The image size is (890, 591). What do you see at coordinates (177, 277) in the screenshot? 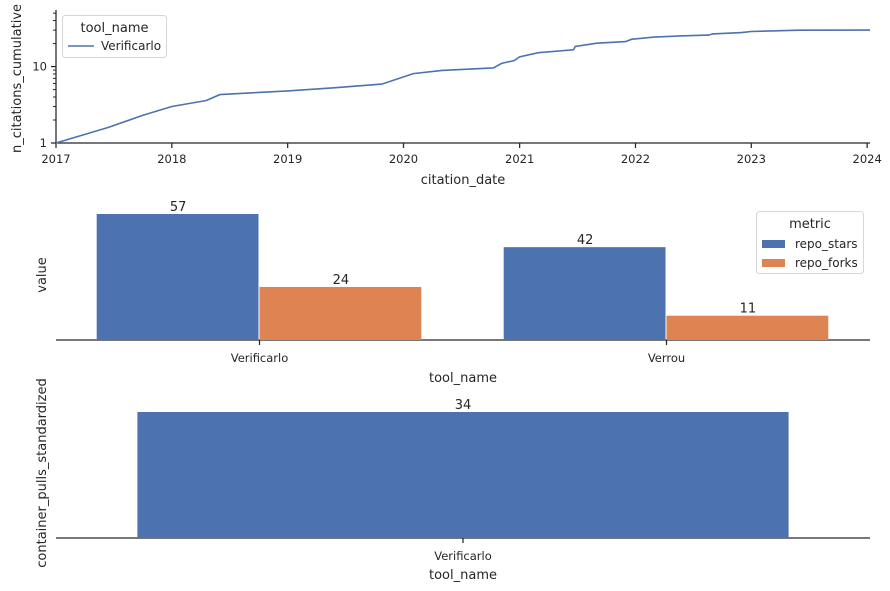
I see `bar-repo-stars-verificarlo` at bounding box center [177, 277].